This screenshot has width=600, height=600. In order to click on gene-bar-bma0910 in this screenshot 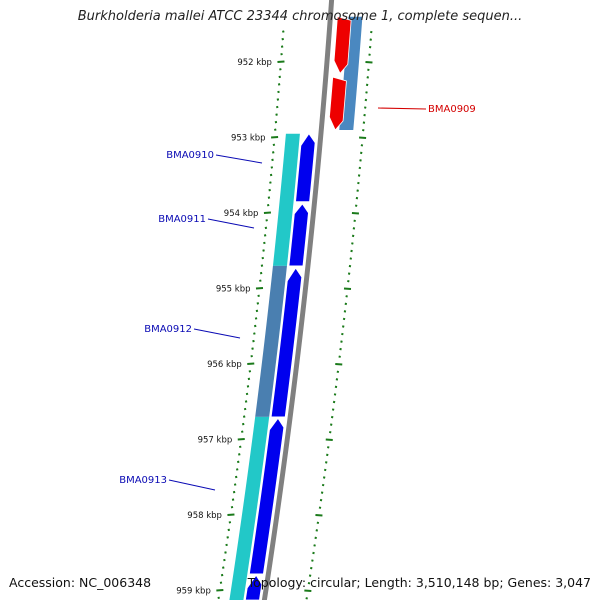, I will do `click(286, 199)`.